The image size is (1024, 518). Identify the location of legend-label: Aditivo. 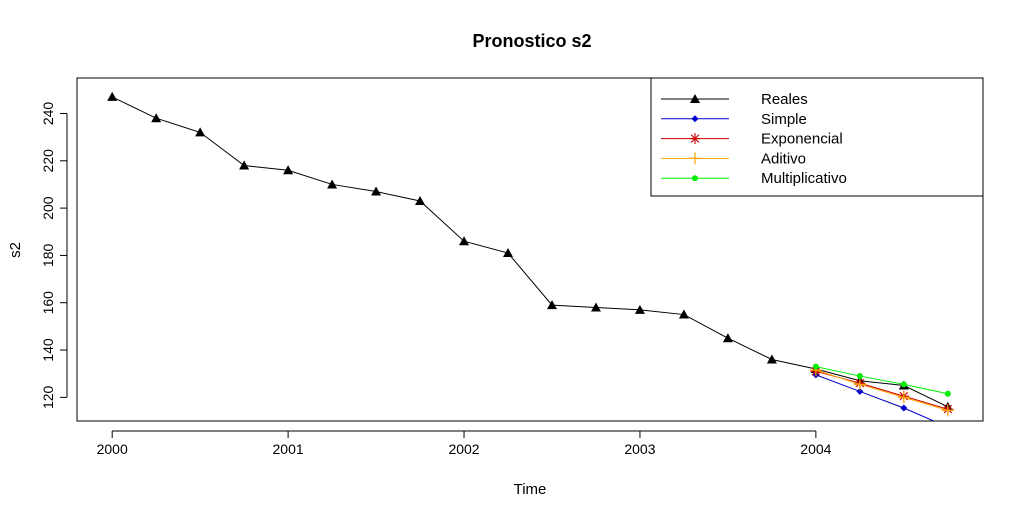
(783, 158).